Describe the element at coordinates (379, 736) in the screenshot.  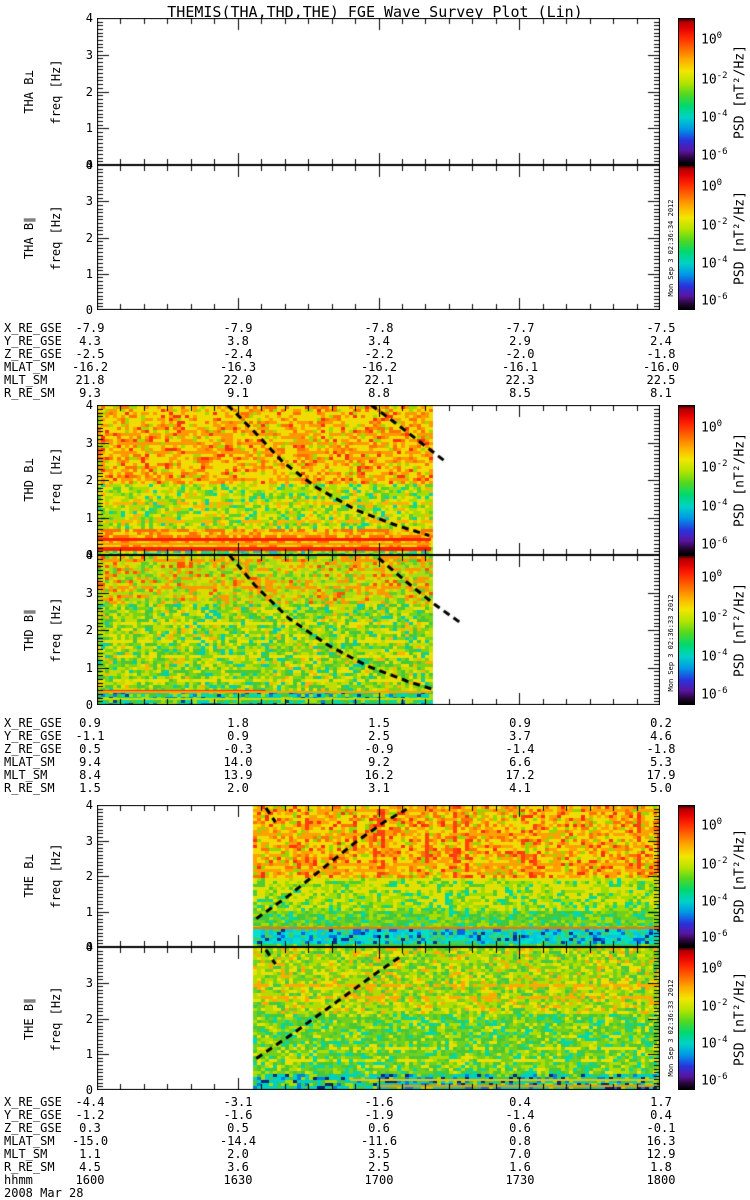
I see `ephemeris-value: 2.5` at that location.